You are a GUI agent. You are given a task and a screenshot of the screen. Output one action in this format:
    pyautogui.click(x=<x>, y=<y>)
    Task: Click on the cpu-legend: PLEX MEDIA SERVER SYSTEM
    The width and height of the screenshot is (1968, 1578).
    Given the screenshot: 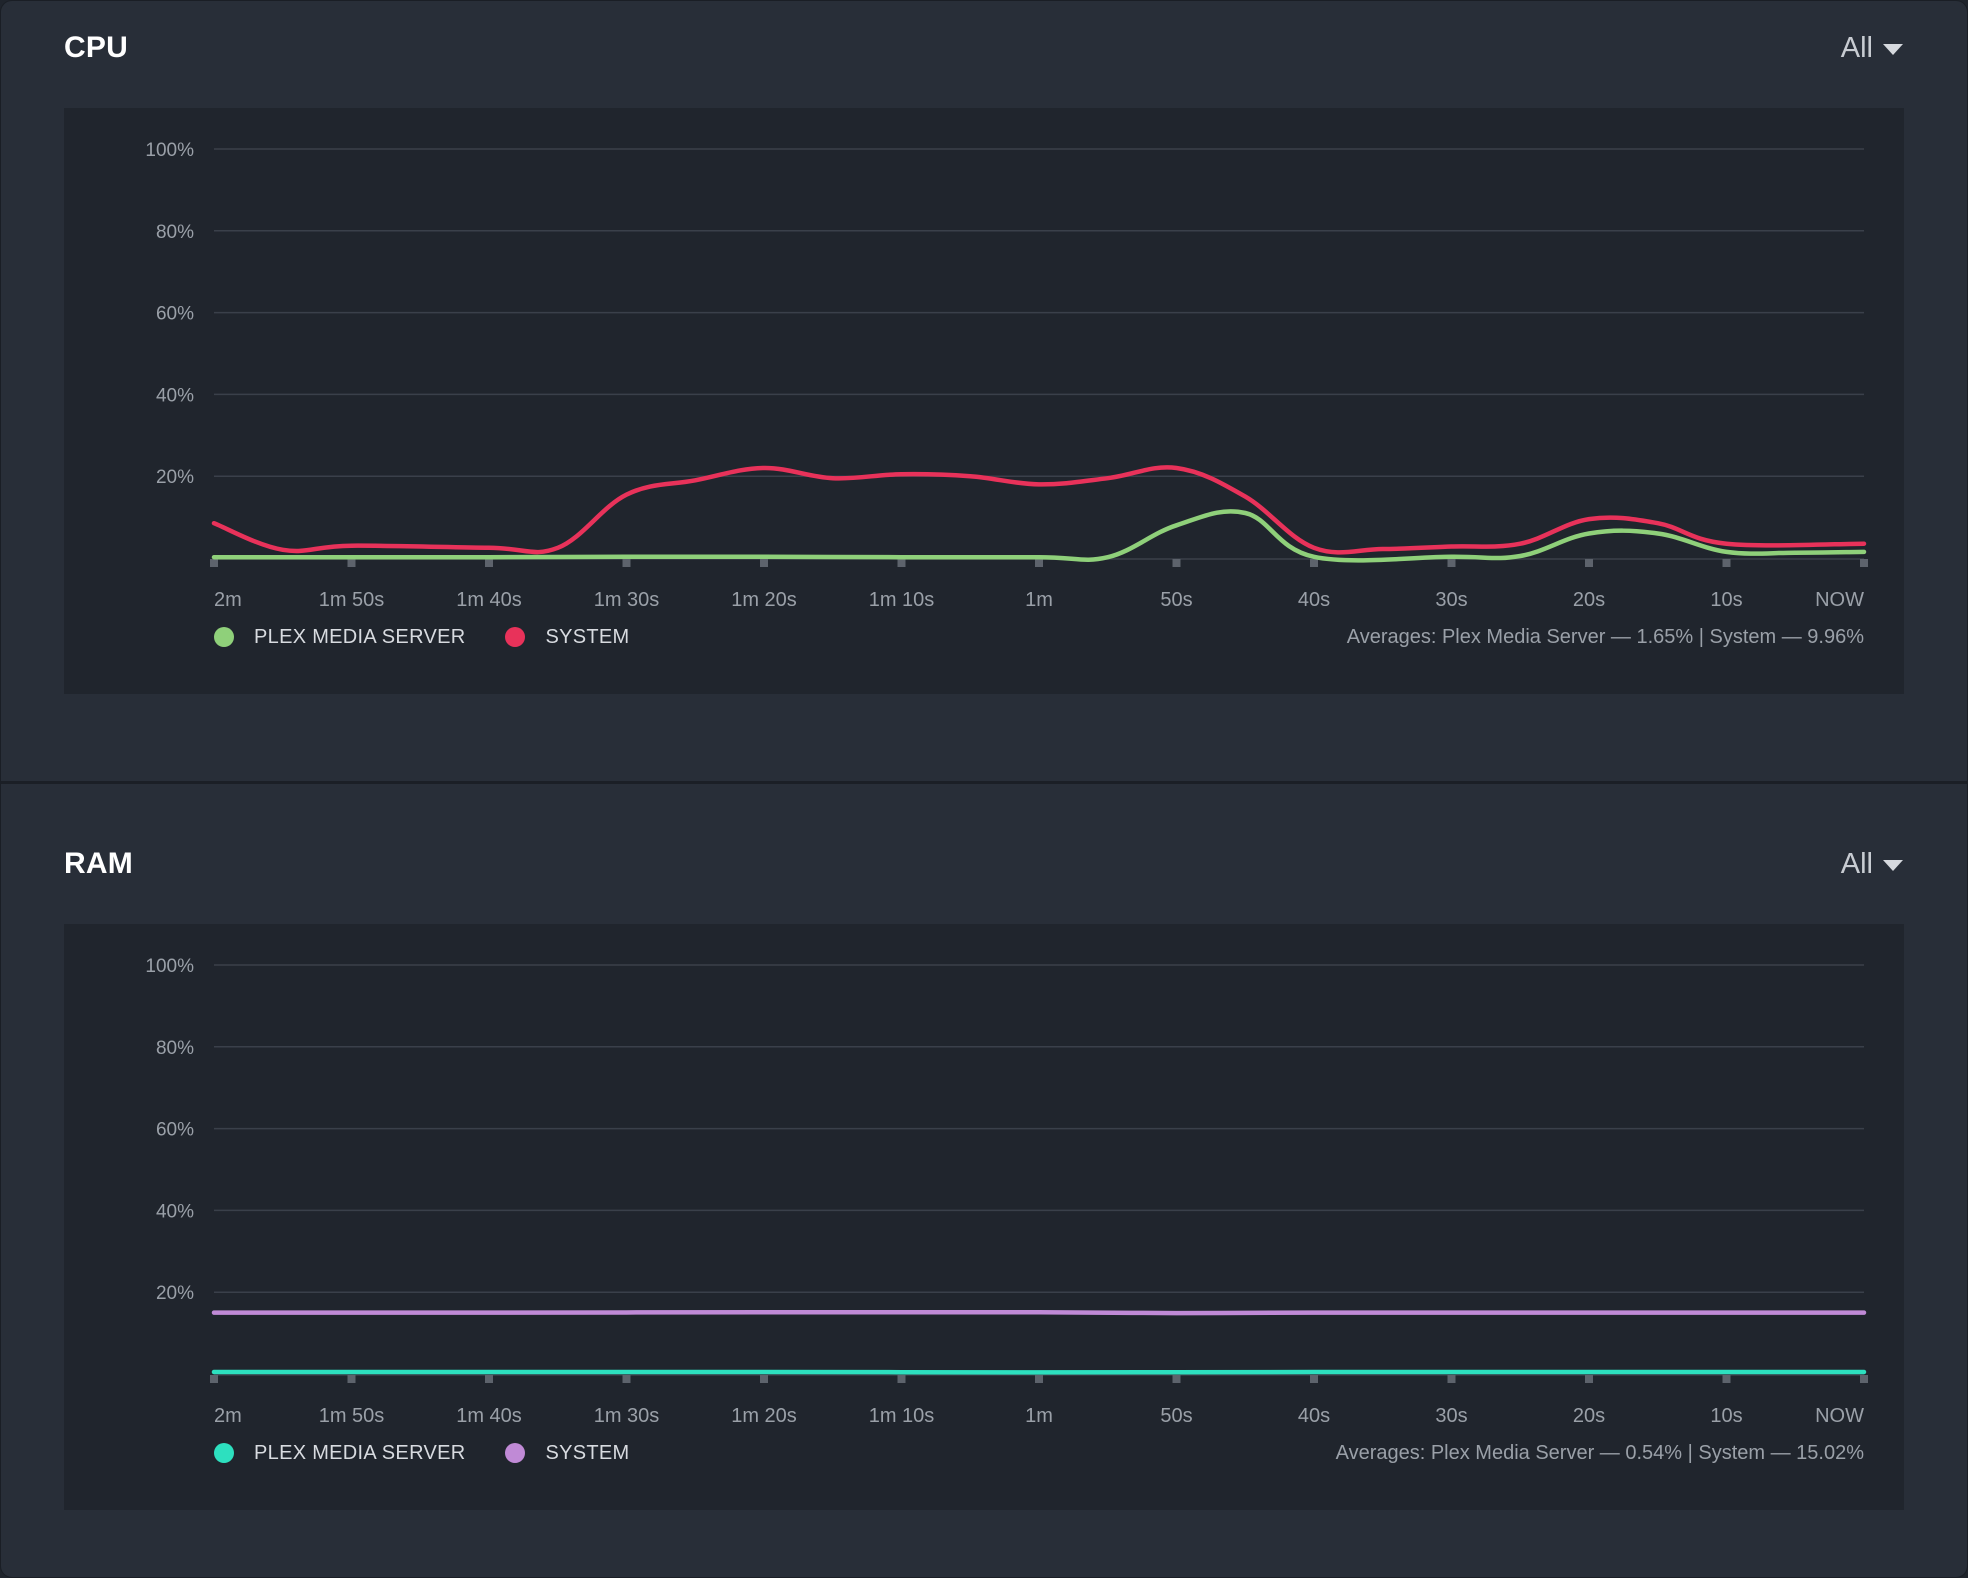 What is the action you would take?
    pyautogui.click(x=442, y=637)
    